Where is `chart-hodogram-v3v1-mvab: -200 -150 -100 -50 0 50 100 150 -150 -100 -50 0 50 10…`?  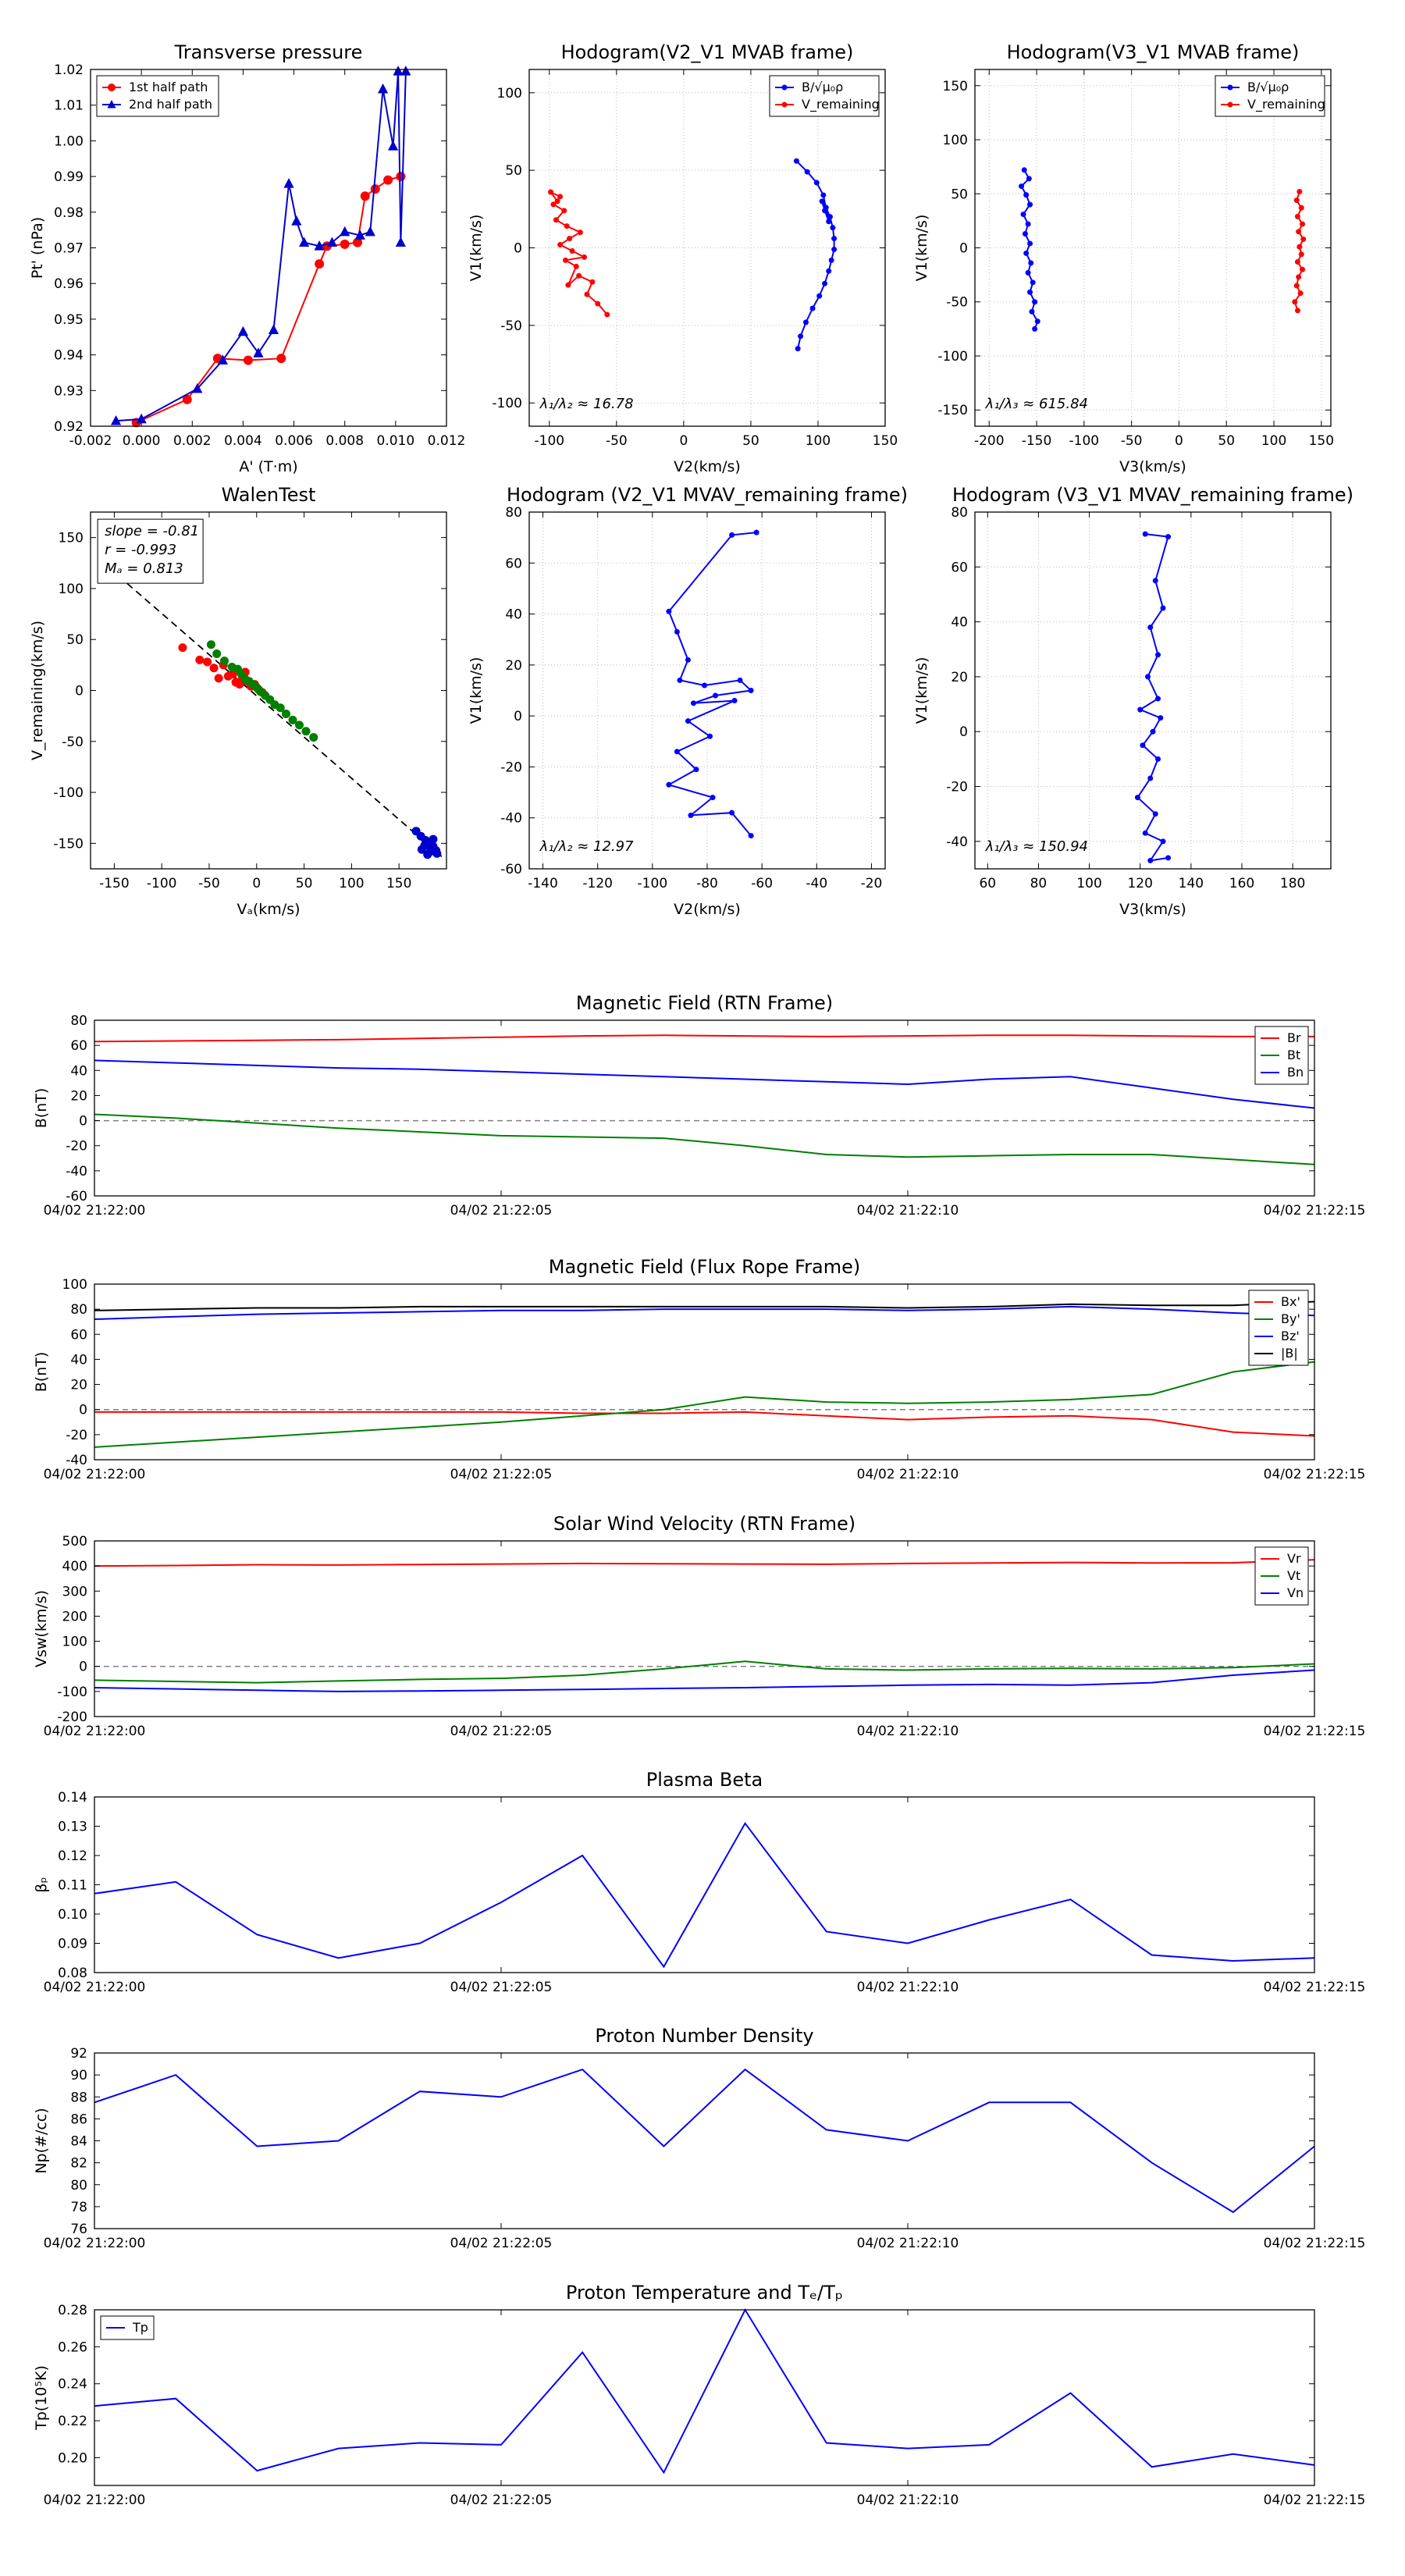 chart-hodogram-v3v1-mvab: -200 -150 -100 -50 0 50 100 150 -150 -100 -50 0 50 10… is located at coordinates (1118, 259).